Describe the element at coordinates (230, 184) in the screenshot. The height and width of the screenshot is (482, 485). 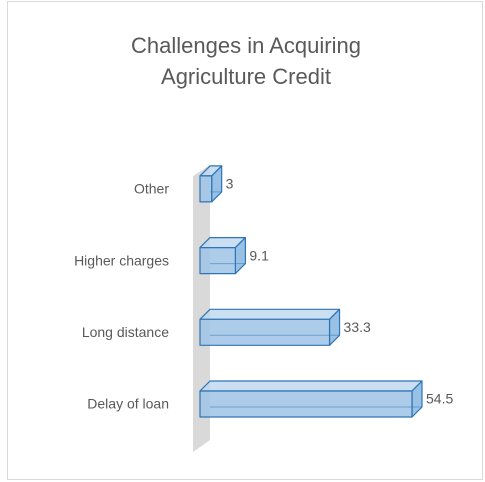
I see `data-label: 3` at that location.